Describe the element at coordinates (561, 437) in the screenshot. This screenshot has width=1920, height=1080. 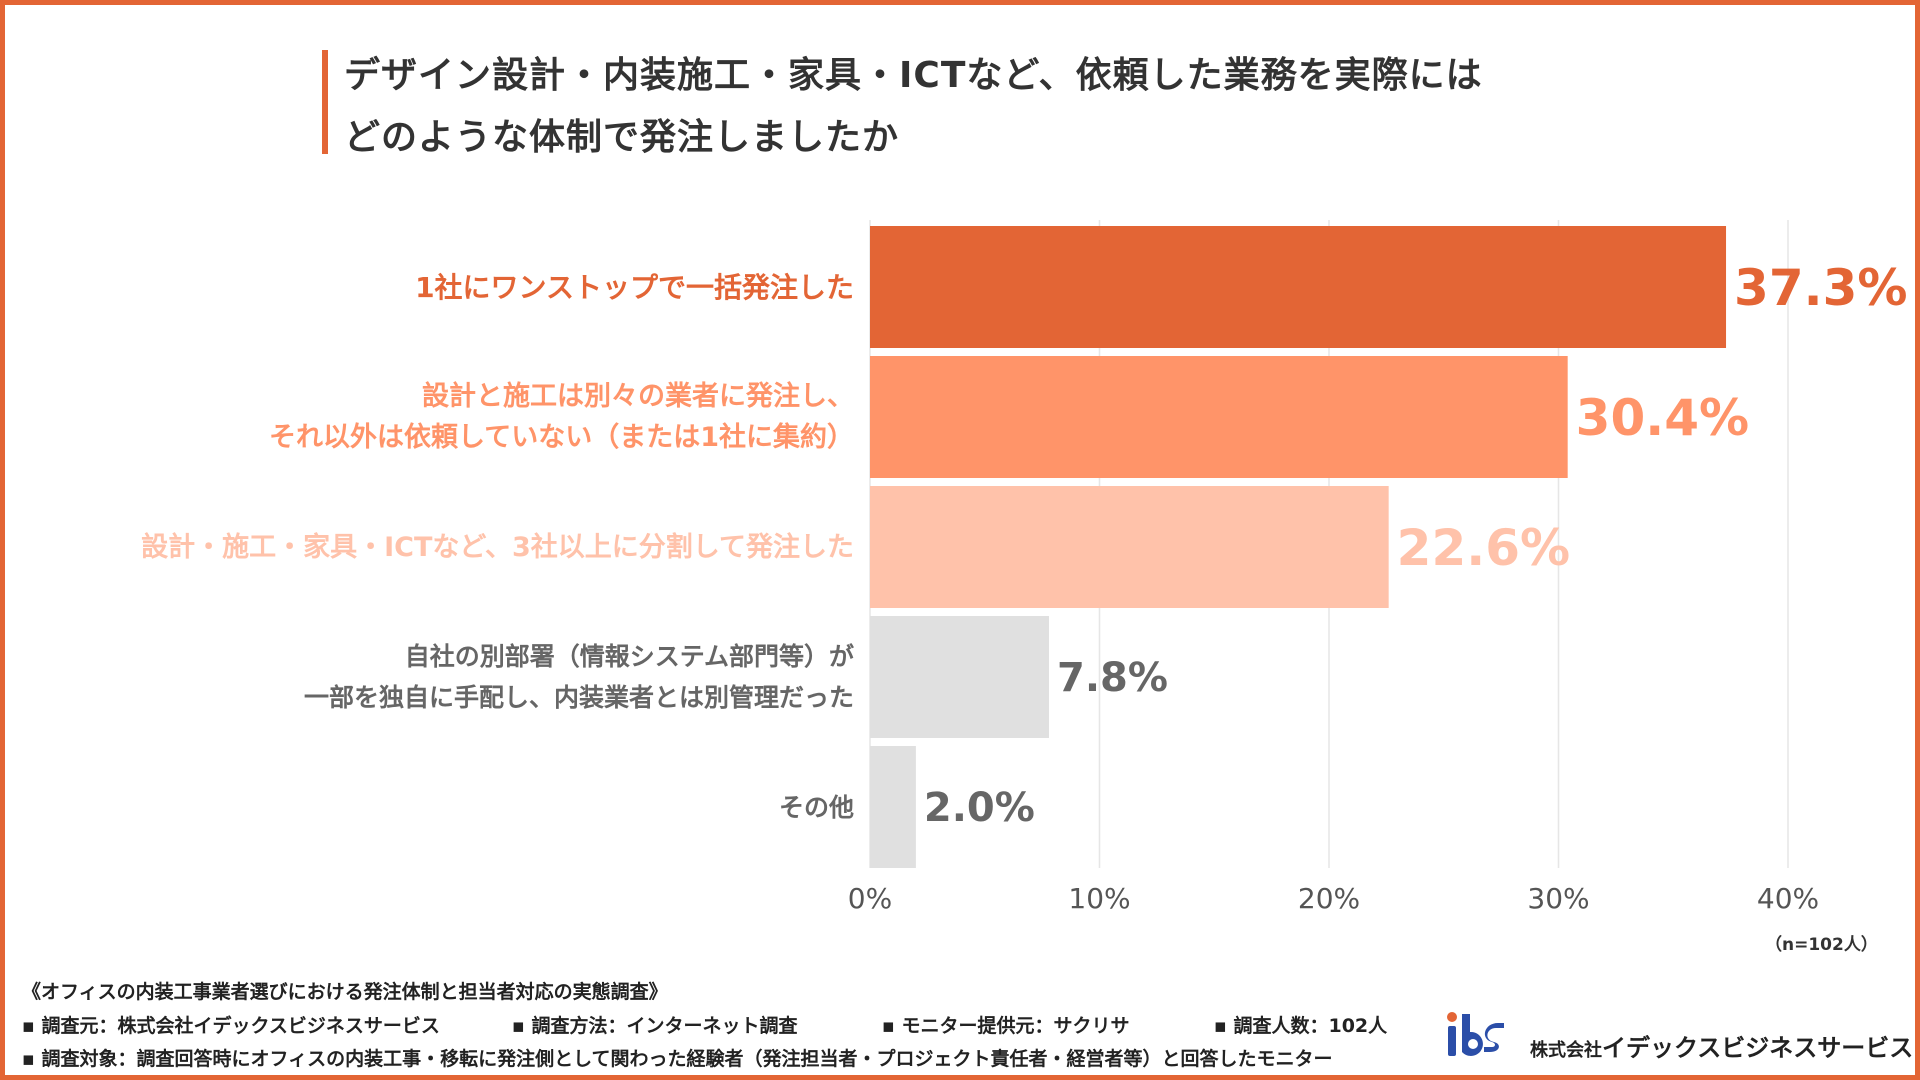
I see `category-label-line: それ以外は依頼していない（または1社に集約）` at that location.